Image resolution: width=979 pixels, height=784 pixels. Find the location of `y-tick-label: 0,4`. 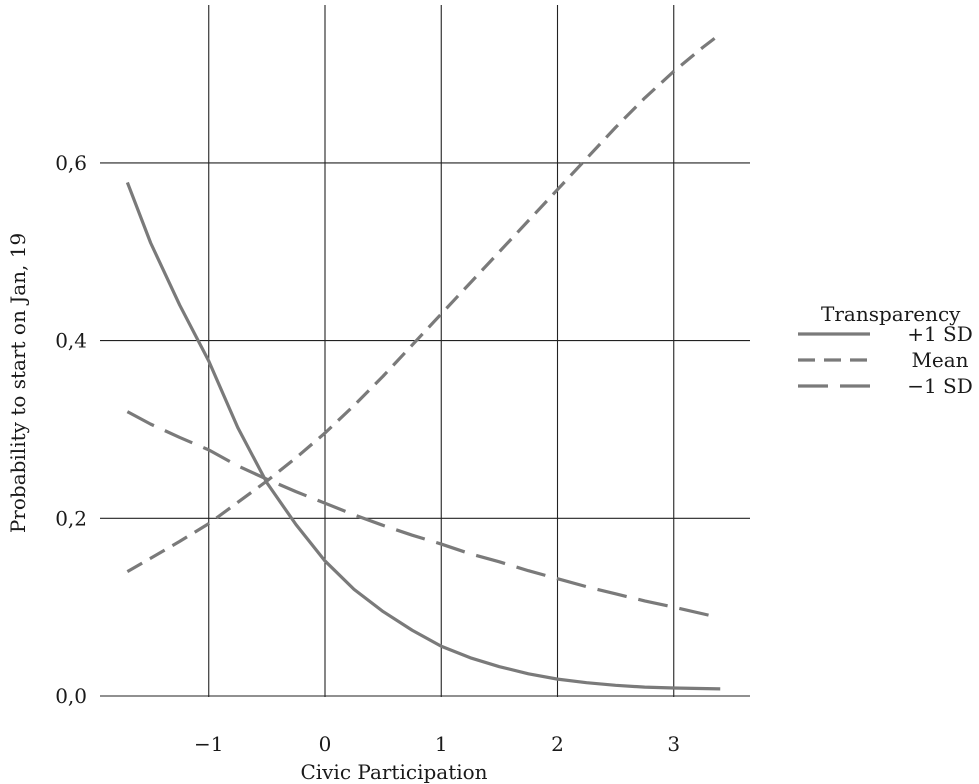

y-tick-label: 0,4 is located at coordinates (71, 341).